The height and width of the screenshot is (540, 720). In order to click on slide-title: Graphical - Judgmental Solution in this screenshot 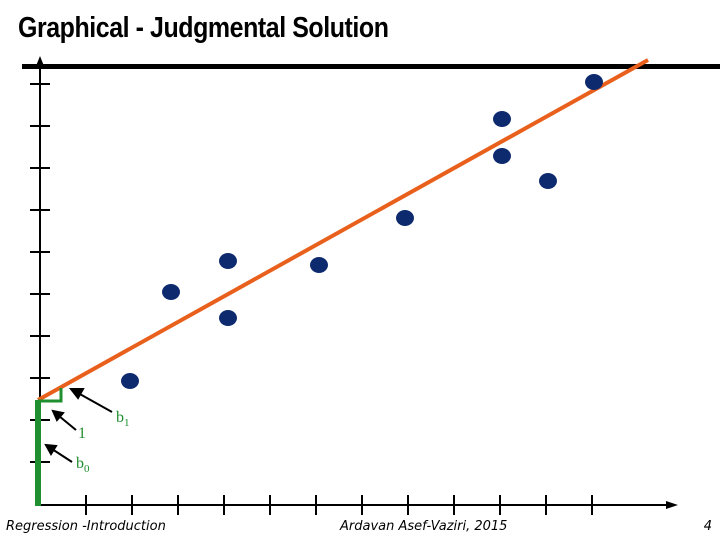, I will do `click(203, 28)`.